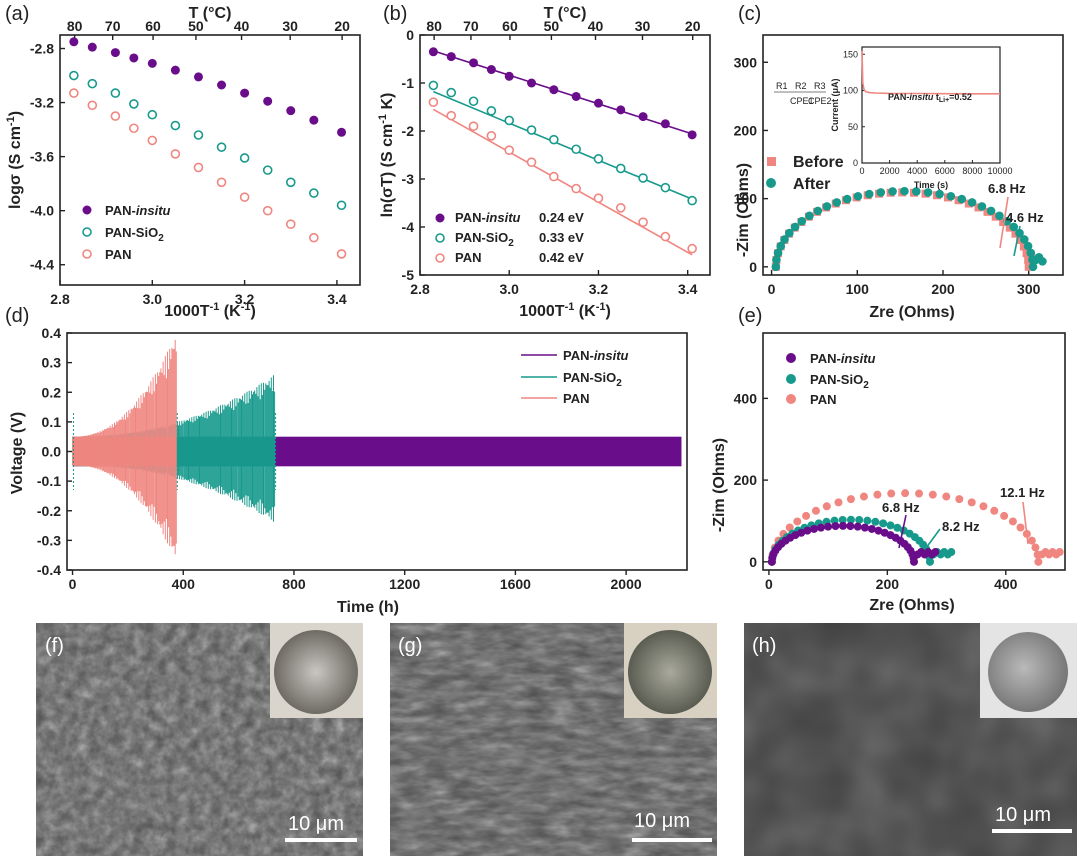 Image resolution: width=1080 pixels, height=861 pixels. Describe the element at coordinates (565, 13) in the screenshot. I see `panel-b-top-axis-label: T (°C)` at that location.